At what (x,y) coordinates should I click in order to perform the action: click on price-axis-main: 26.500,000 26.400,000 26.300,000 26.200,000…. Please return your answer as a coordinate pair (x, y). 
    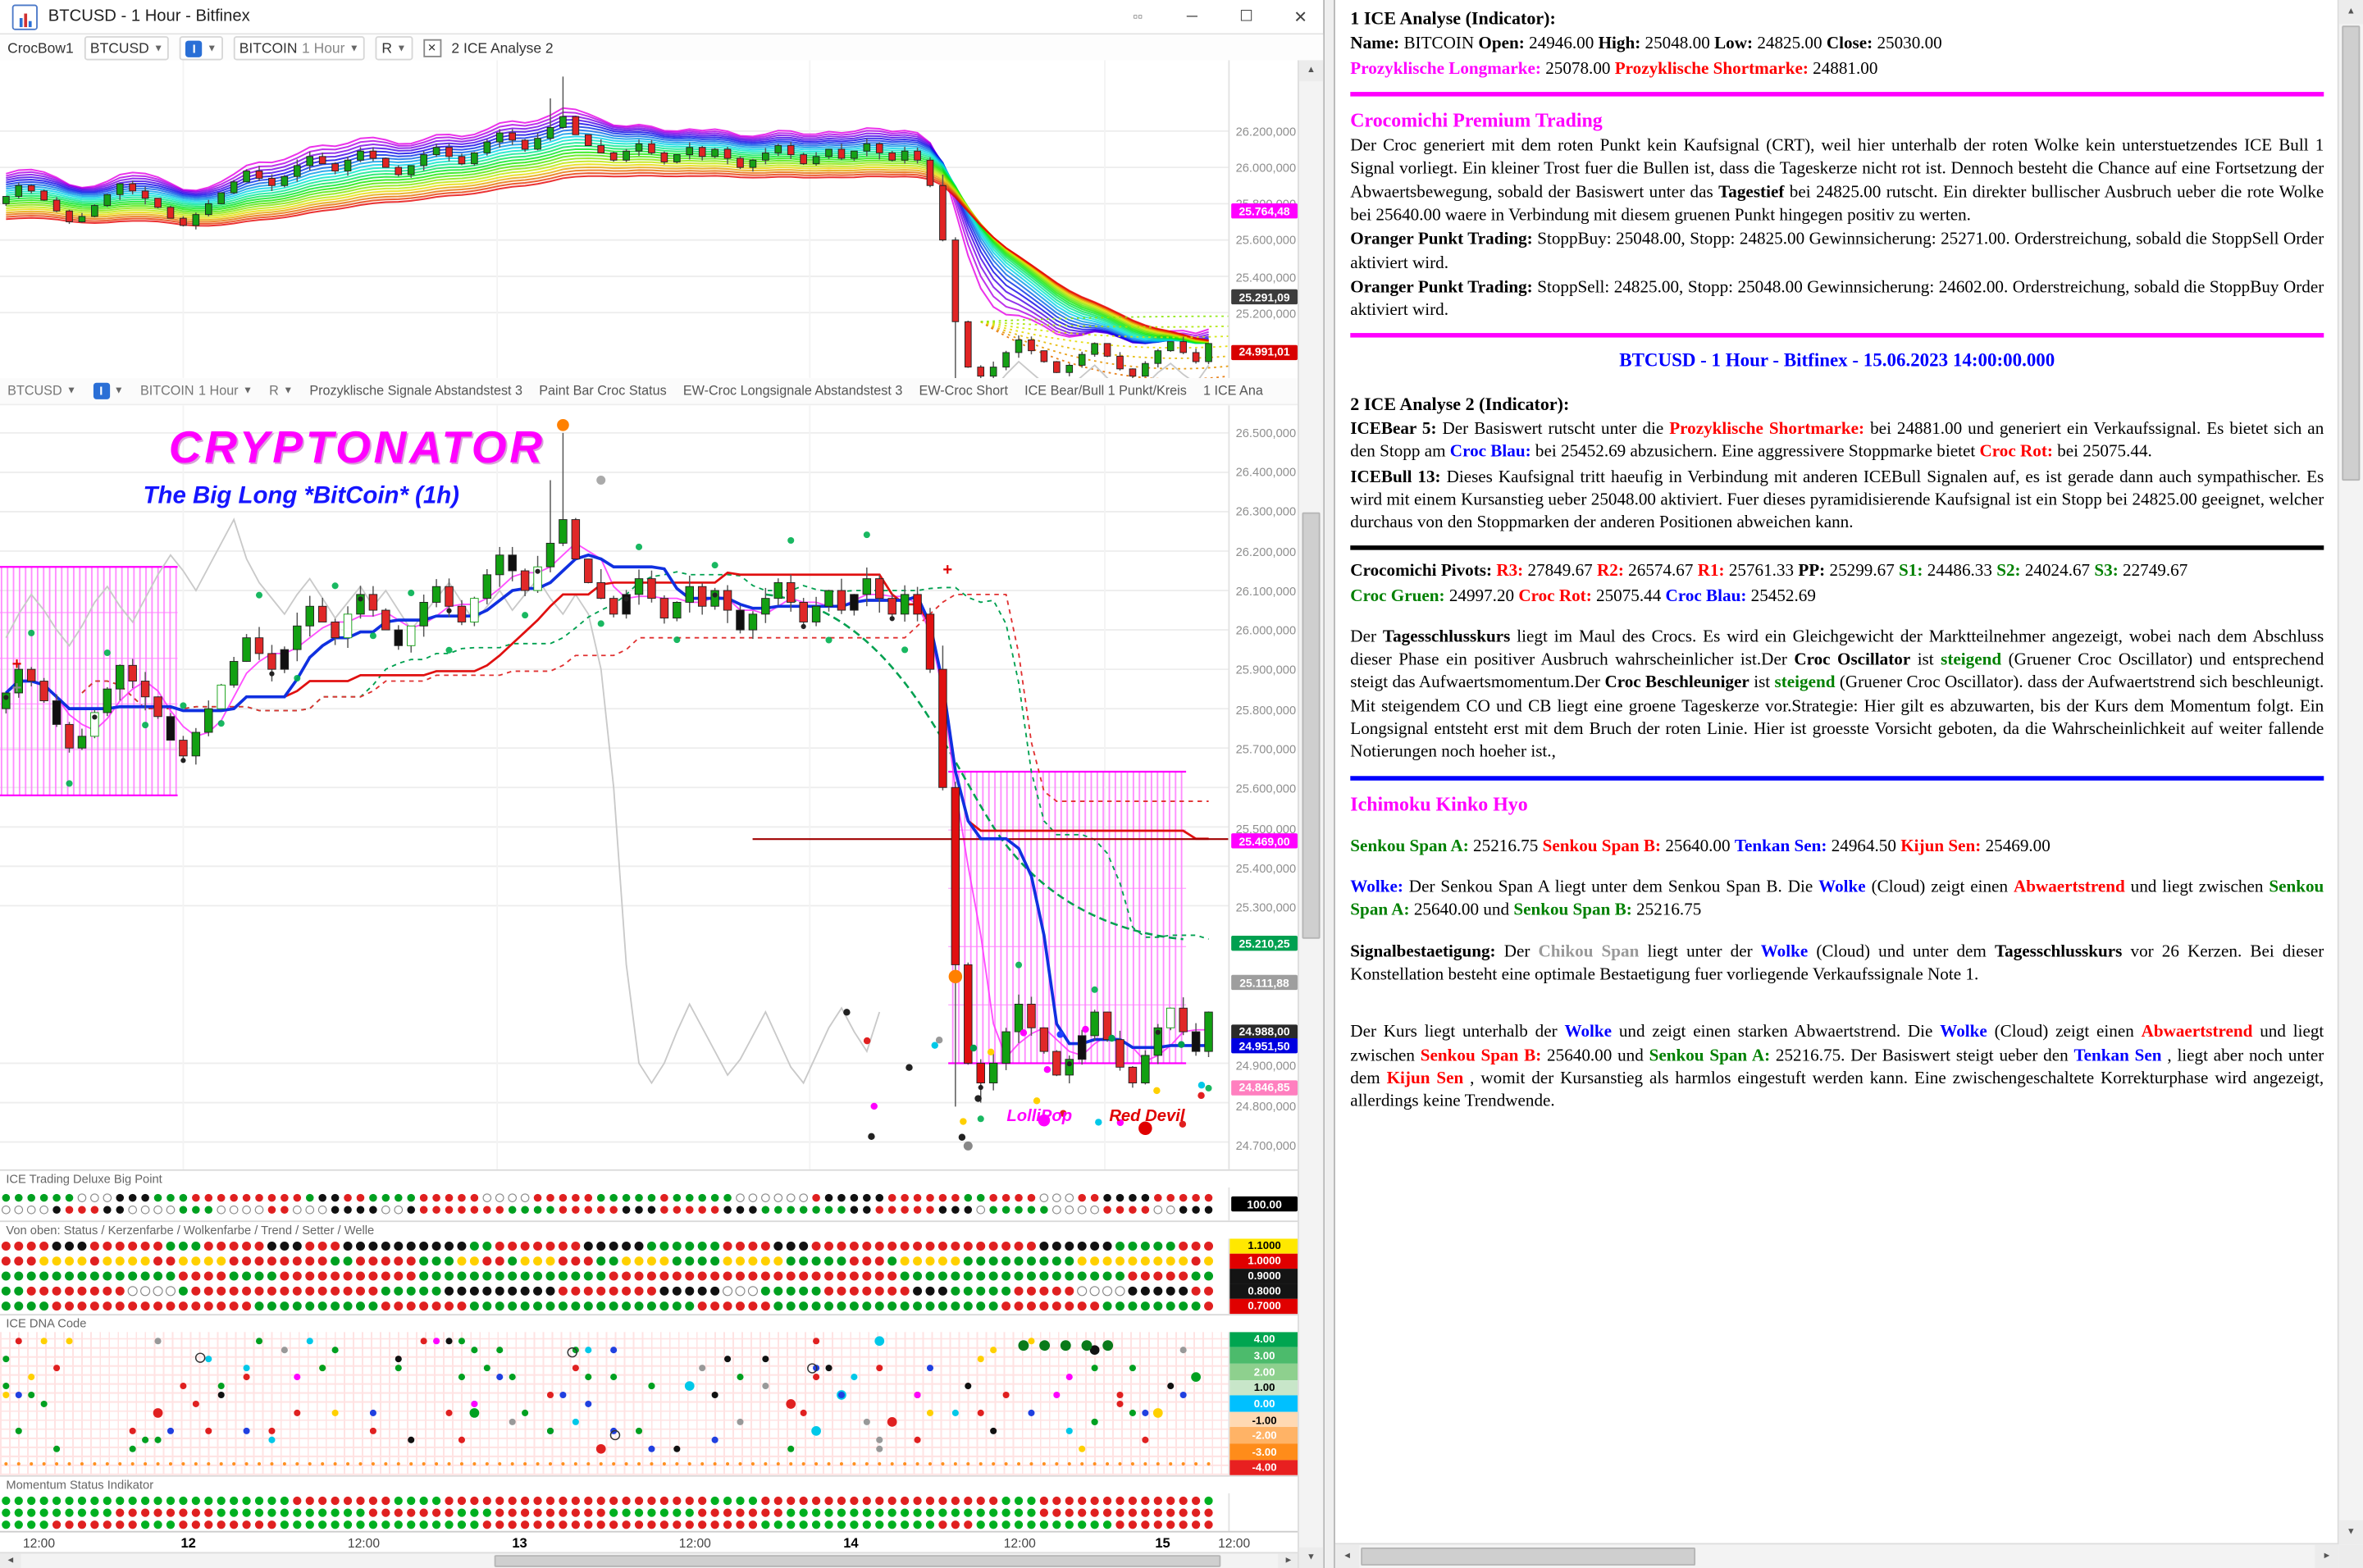
    Looking at the image, I should click on (1263, 787).